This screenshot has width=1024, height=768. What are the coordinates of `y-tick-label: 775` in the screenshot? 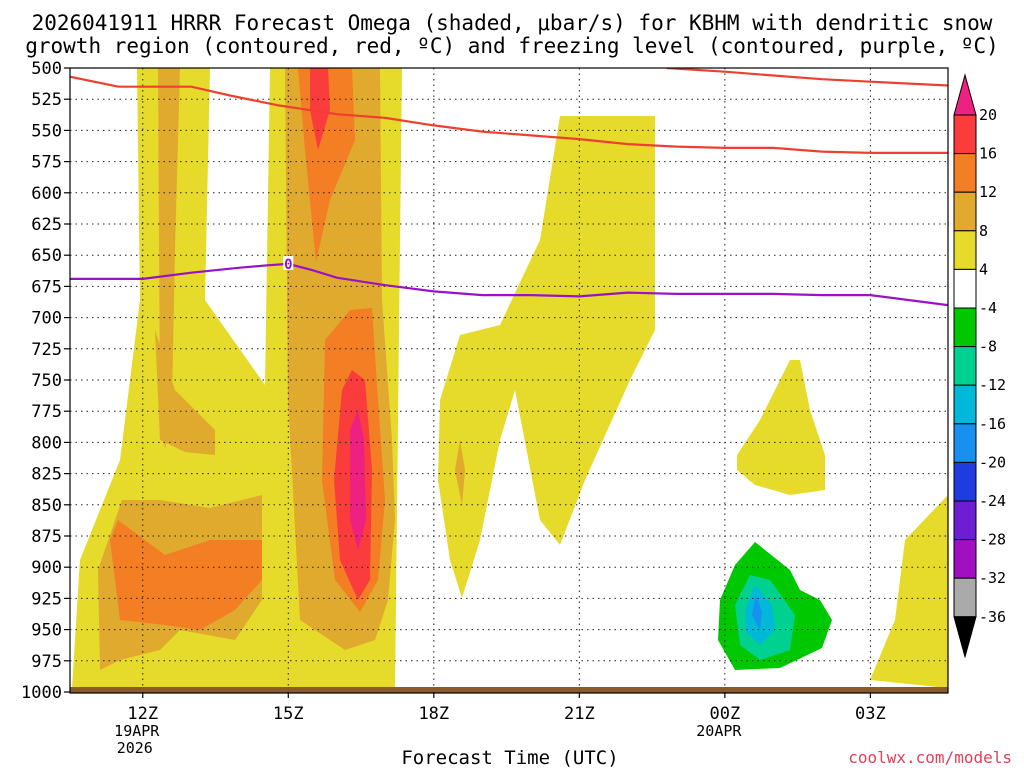 It's located at (46, 412).